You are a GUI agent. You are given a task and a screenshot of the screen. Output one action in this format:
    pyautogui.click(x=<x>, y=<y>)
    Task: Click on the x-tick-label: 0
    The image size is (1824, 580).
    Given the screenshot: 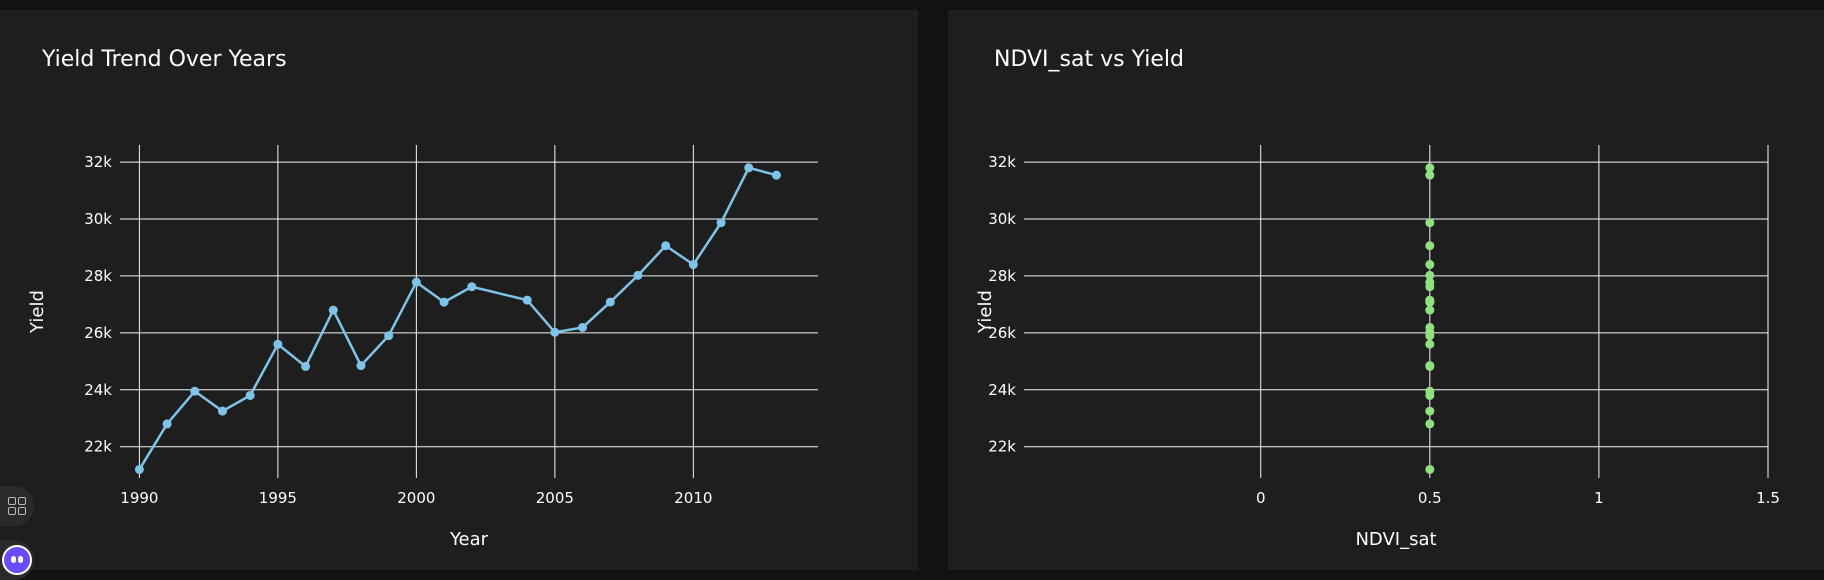 What is the action you would take?
    pyautogui.click(x=1261, y=498)
    